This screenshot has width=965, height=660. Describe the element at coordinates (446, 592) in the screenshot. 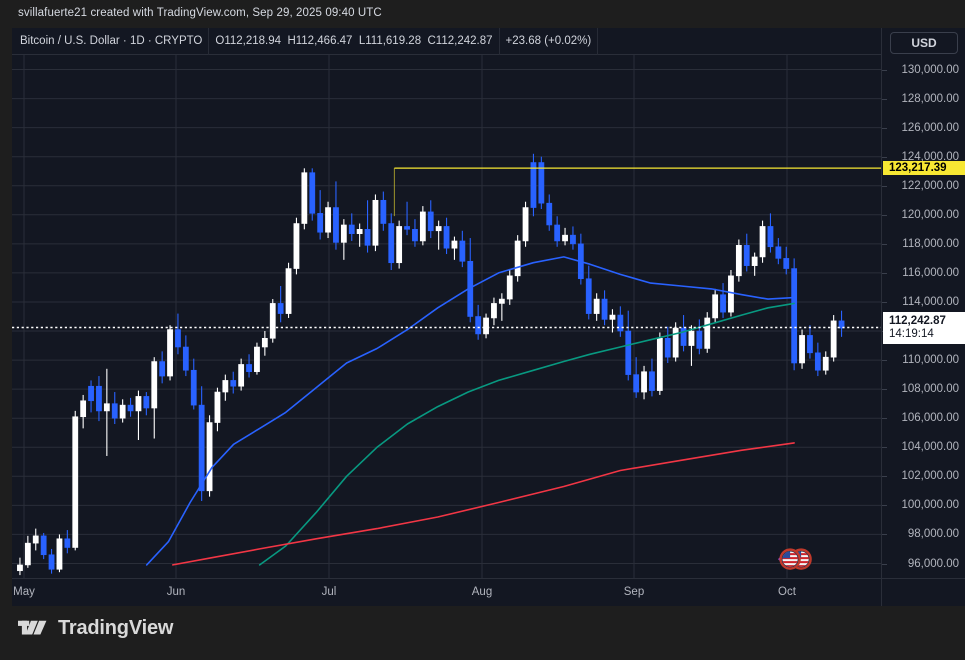

I see `time-axis: May Jun Jul Aug Sep Oct` at that location.